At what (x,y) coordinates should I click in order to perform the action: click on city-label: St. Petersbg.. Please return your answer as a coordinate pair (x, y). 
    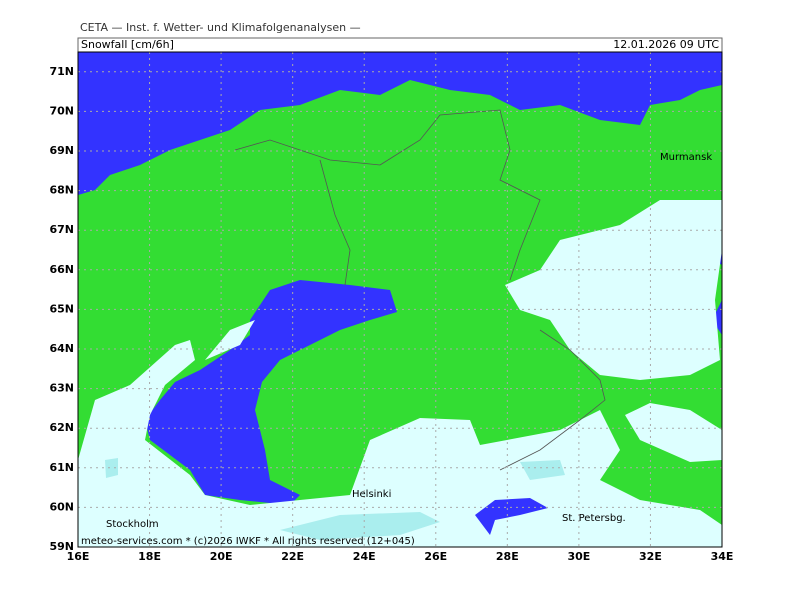
    Looking at the image, I should click on (594, 518).